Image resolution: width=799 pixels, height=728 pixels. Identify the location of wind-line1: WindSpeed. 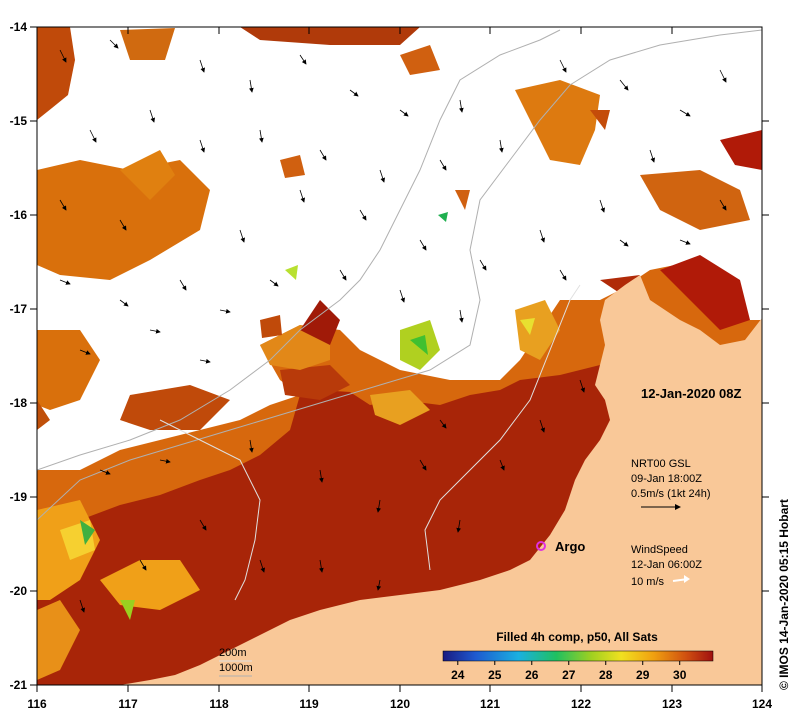
(659, 550).